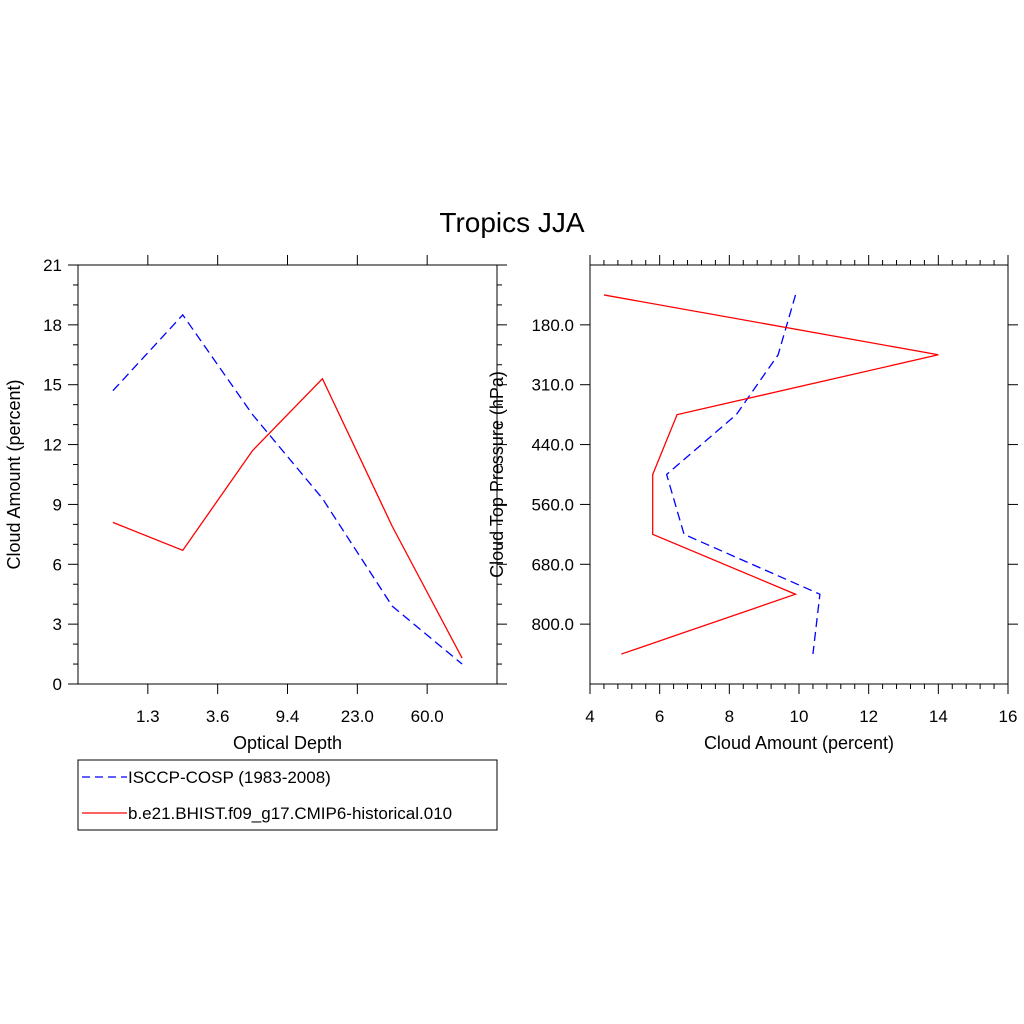 The width and height of the screenshot is (1024, 1024). What do you see at coordinates (497, 474) in the screenshot?
I see `right-y-axis-label: Cloud Top Pressure (hPa)` at bounding box center [497, 474].